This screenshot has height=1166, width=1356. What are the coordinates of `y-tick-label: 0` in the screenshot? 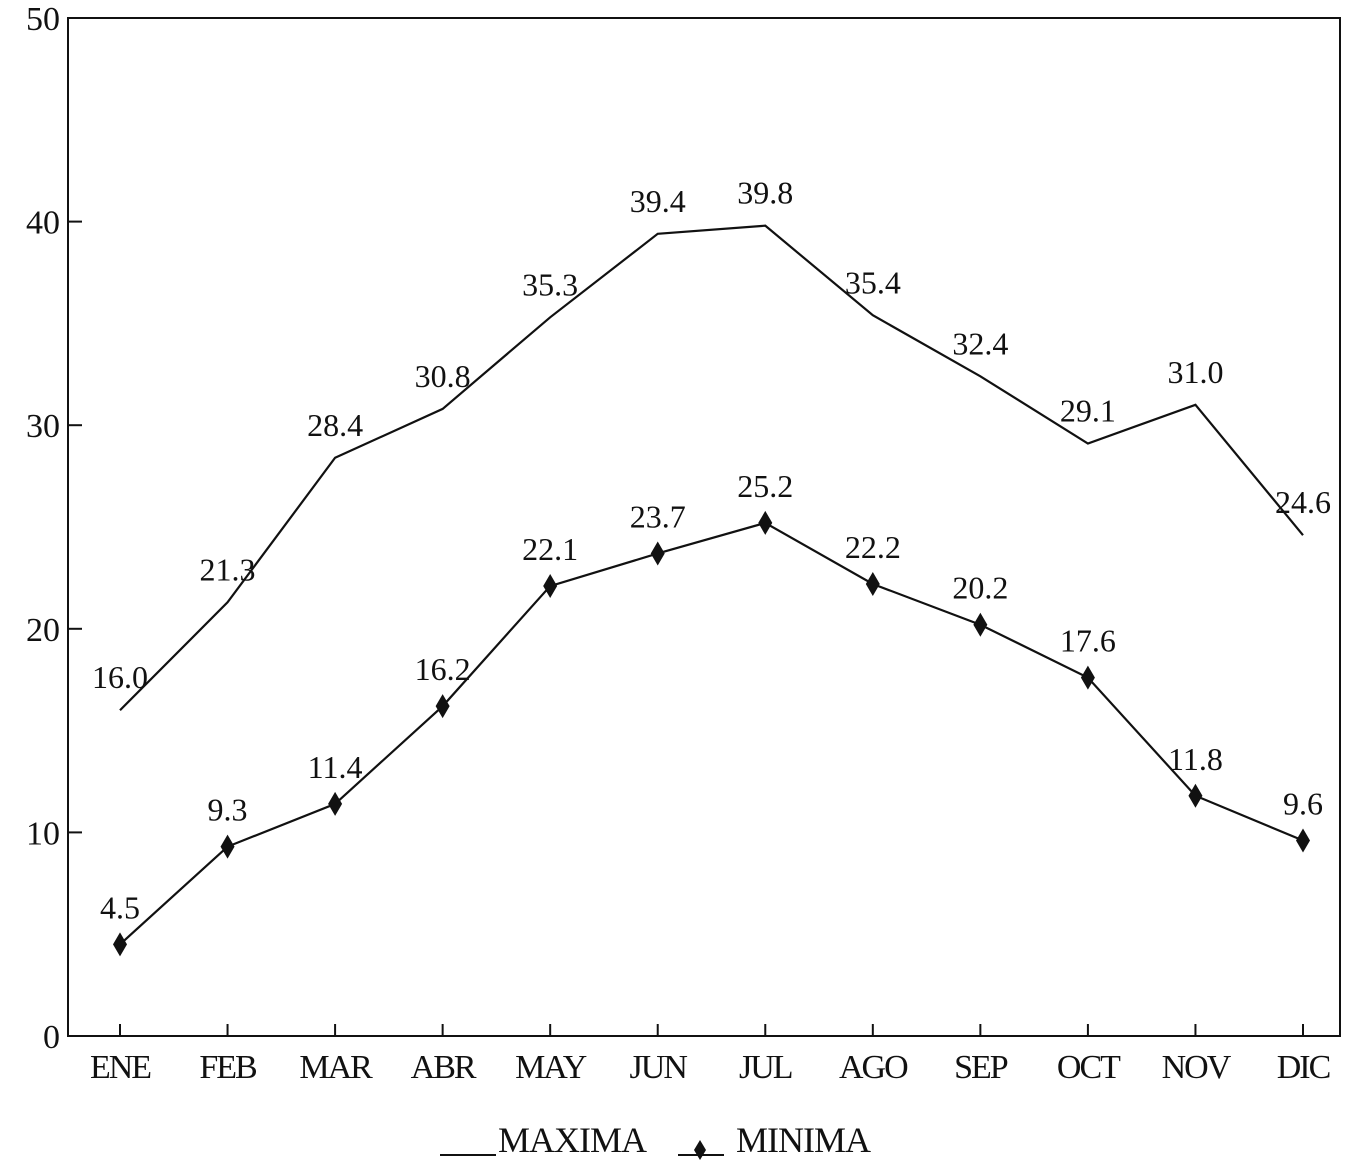 It's located at (51, 1037).